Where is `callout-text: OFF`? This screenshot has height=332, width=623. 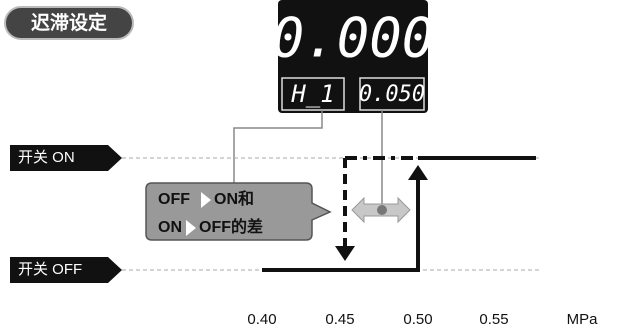 callout-text: OFF is located at coordinates (174, 199).